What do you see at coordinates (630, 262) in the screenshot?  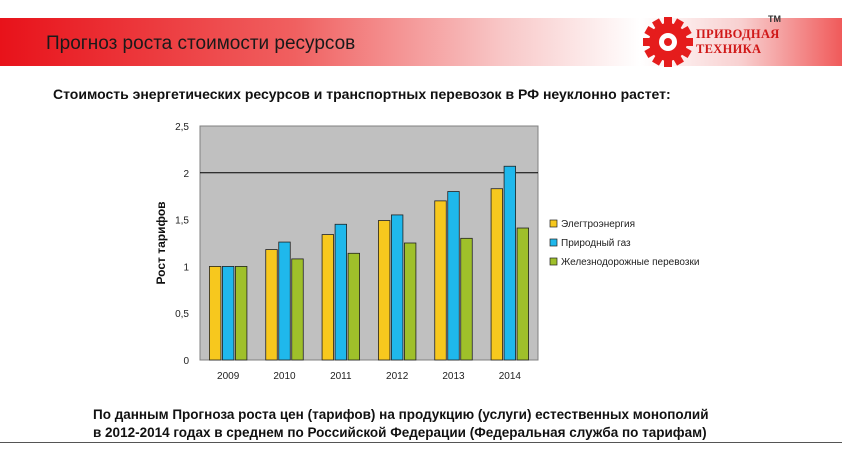 I see `legend-label: Железнодорожные перевозки` at bounding box center [630, 262].